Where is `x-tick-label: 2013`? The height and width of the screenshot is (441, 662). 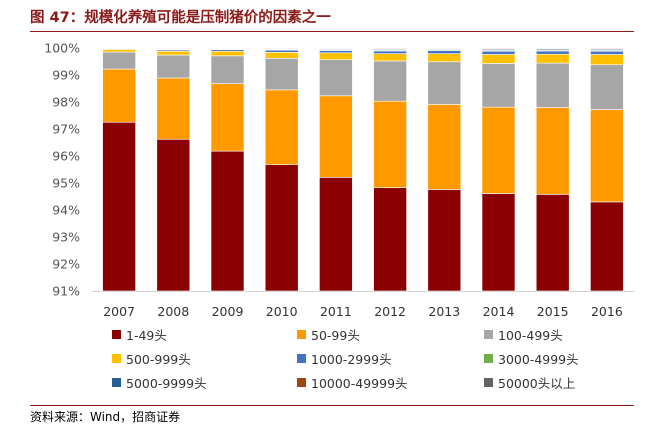
x-tick-label: 2013 is located at coordinates (444, 311).